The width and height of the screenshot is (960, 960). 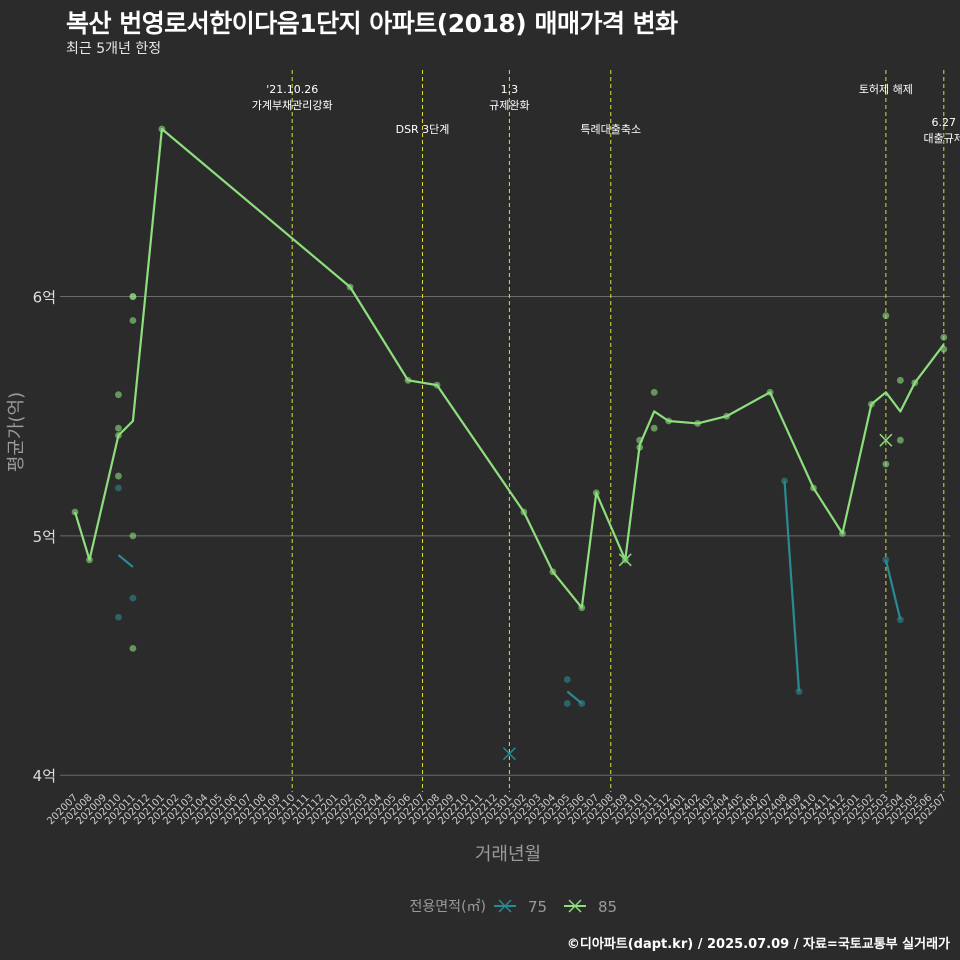 I want to click on policy-annotation: 1.3, so click(x=510, y=89).